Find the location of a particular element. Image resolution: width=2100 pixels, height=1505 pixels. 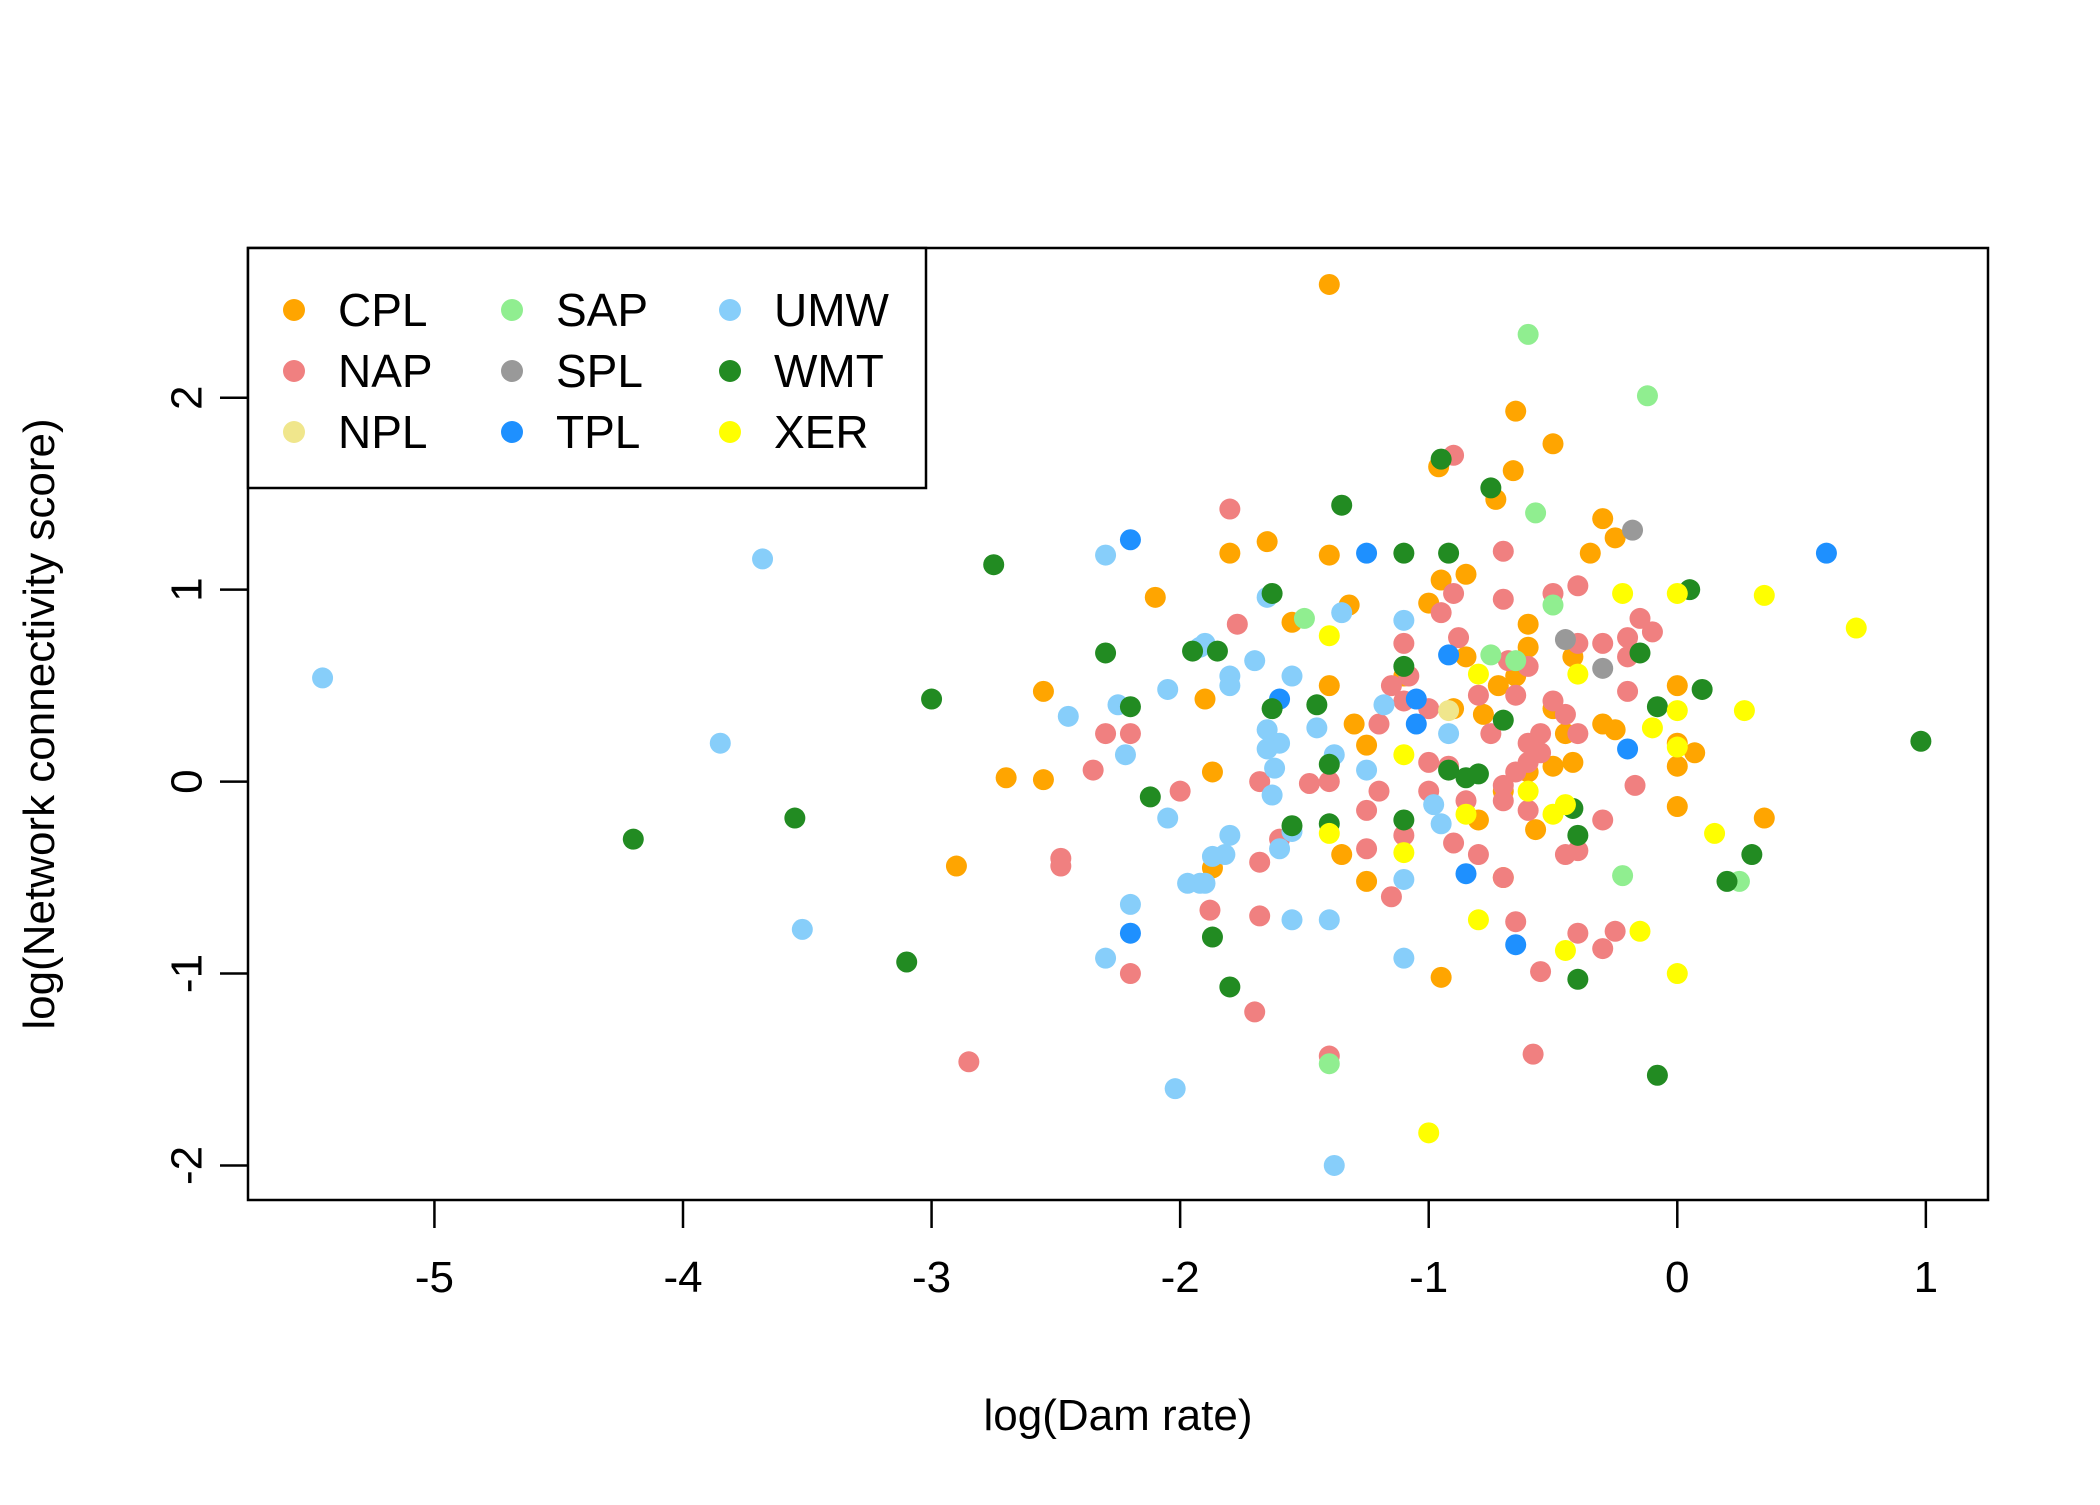

x-tick-label: -5 is located at coordinates (434, 1277).